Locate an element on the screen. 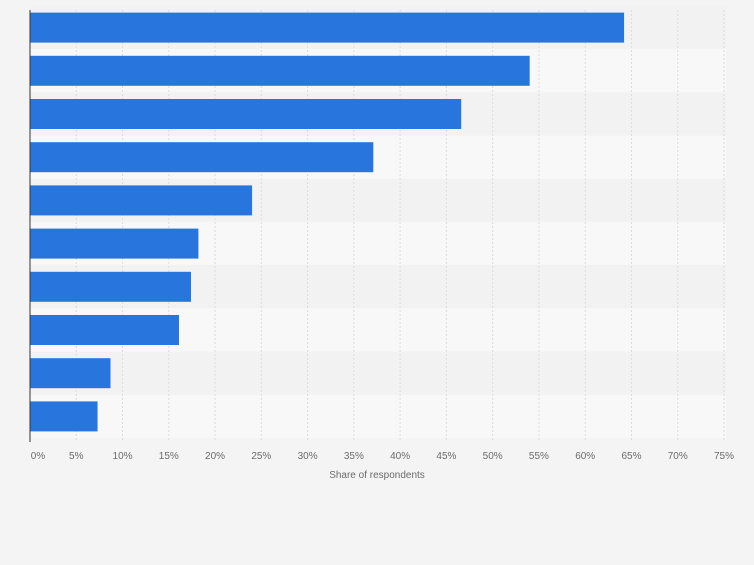  x-axis-label: Share of respondents is located at coordinates (377, 475).